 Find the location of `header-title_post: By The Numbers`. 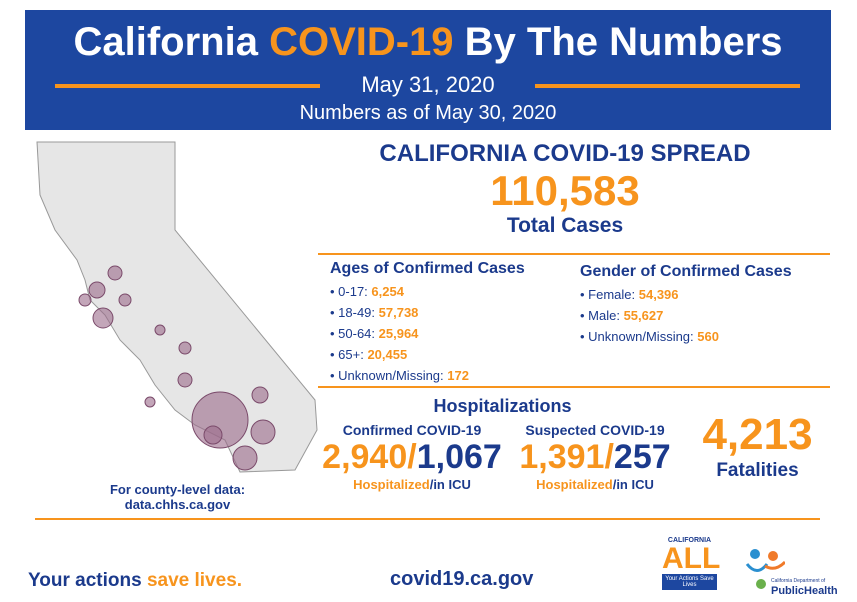

header-title_post: By The Numbers is located at coordinates (618, 42).